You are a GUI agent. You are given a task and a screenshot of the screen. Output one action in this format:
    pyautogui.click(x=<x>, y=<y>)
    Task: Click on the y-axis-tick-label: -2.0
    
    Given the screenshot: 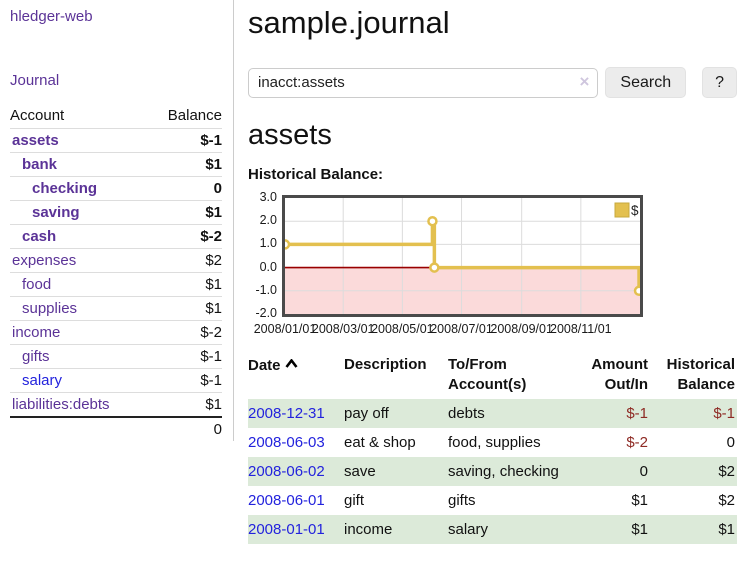 What is the action you would take?
    pyautogui.click(x=266, y=313)
    